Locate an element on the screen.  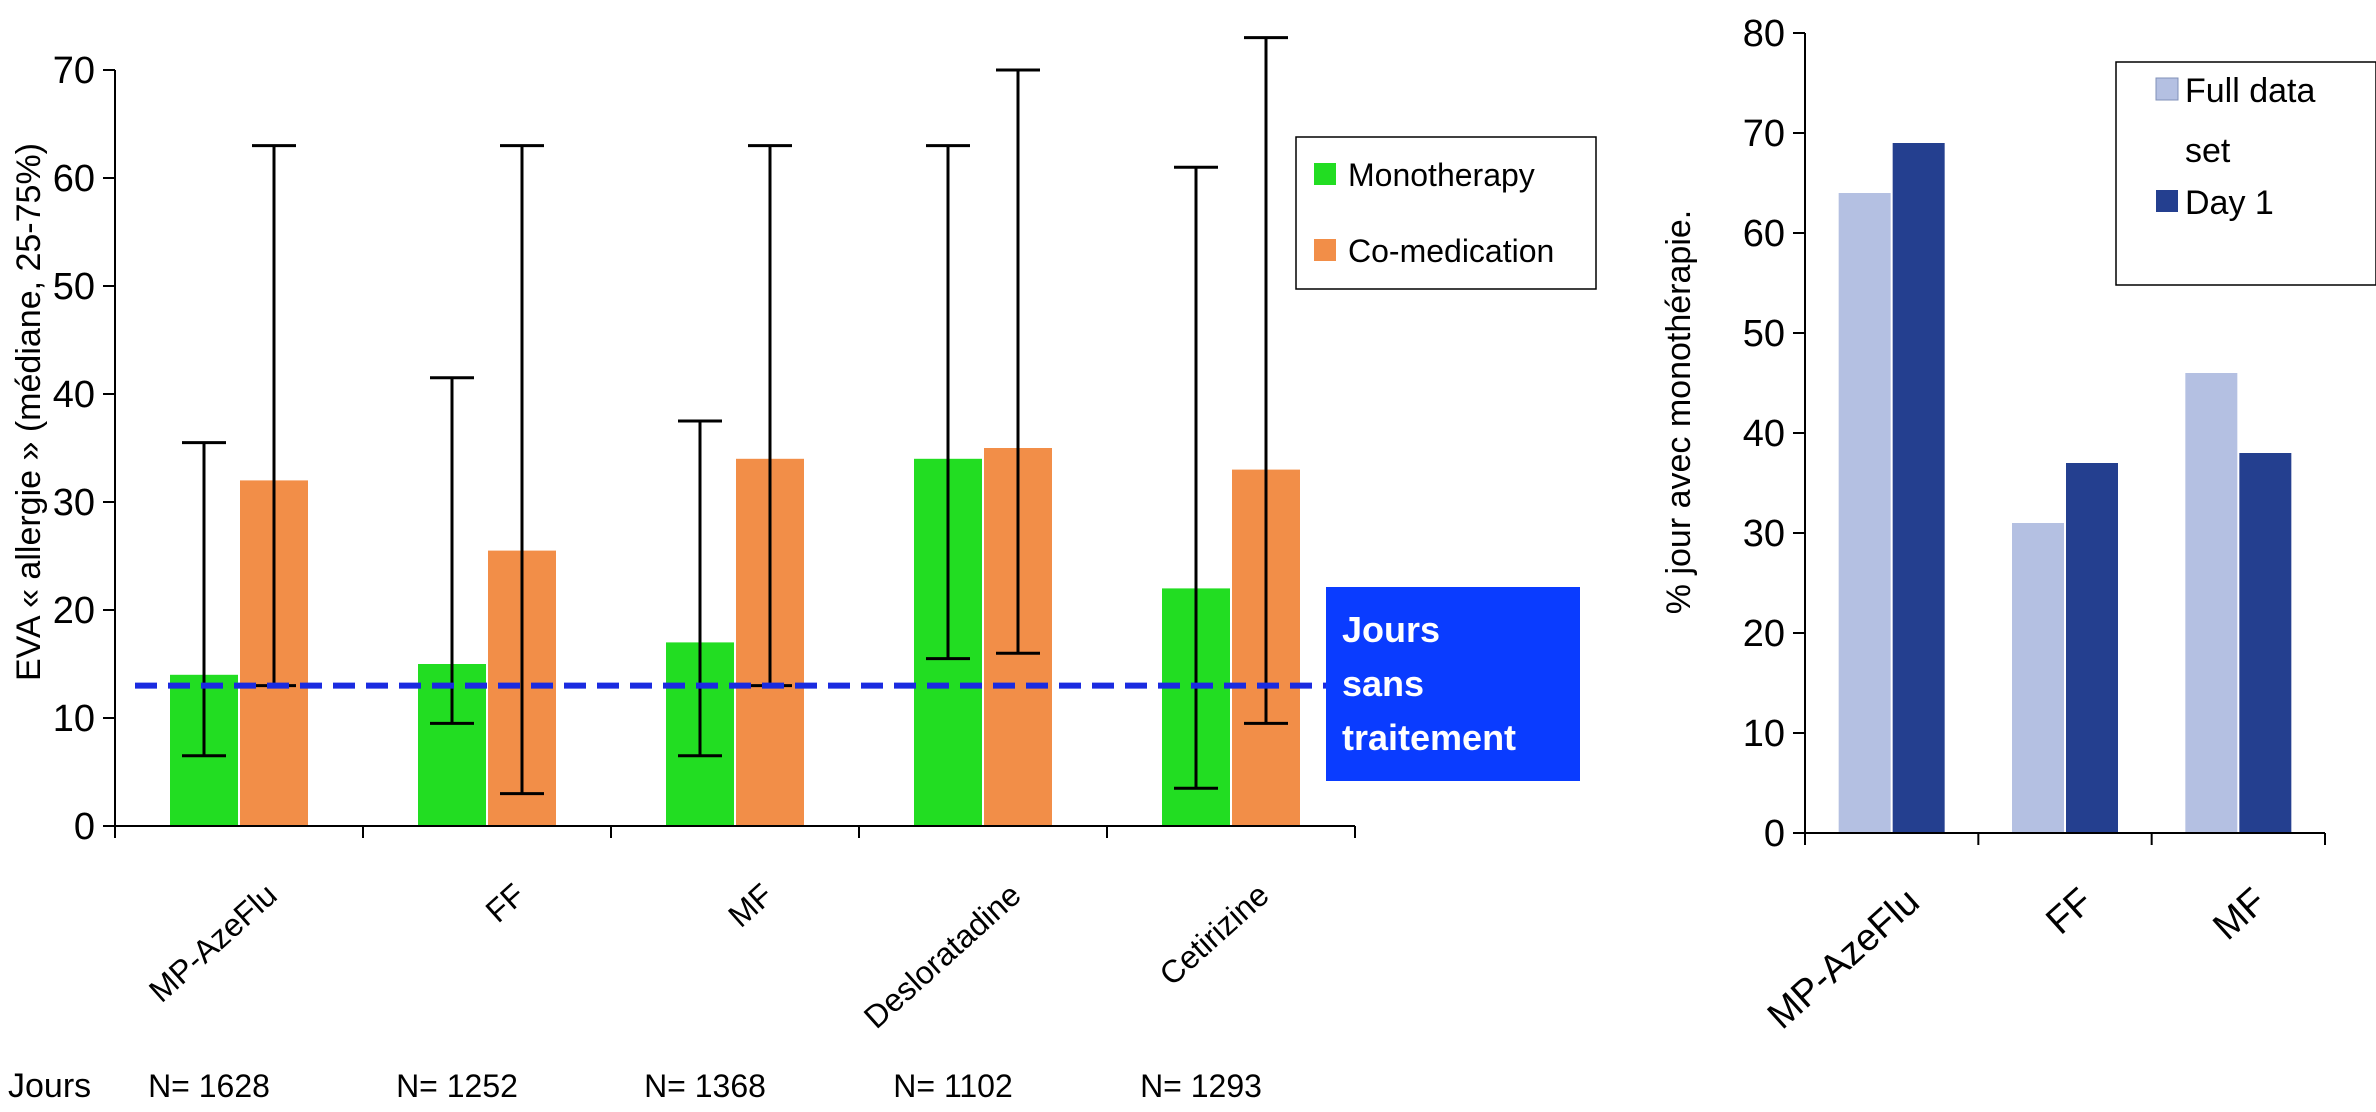
left-y-tick-label: 50 is located at coordinates (74, 287).